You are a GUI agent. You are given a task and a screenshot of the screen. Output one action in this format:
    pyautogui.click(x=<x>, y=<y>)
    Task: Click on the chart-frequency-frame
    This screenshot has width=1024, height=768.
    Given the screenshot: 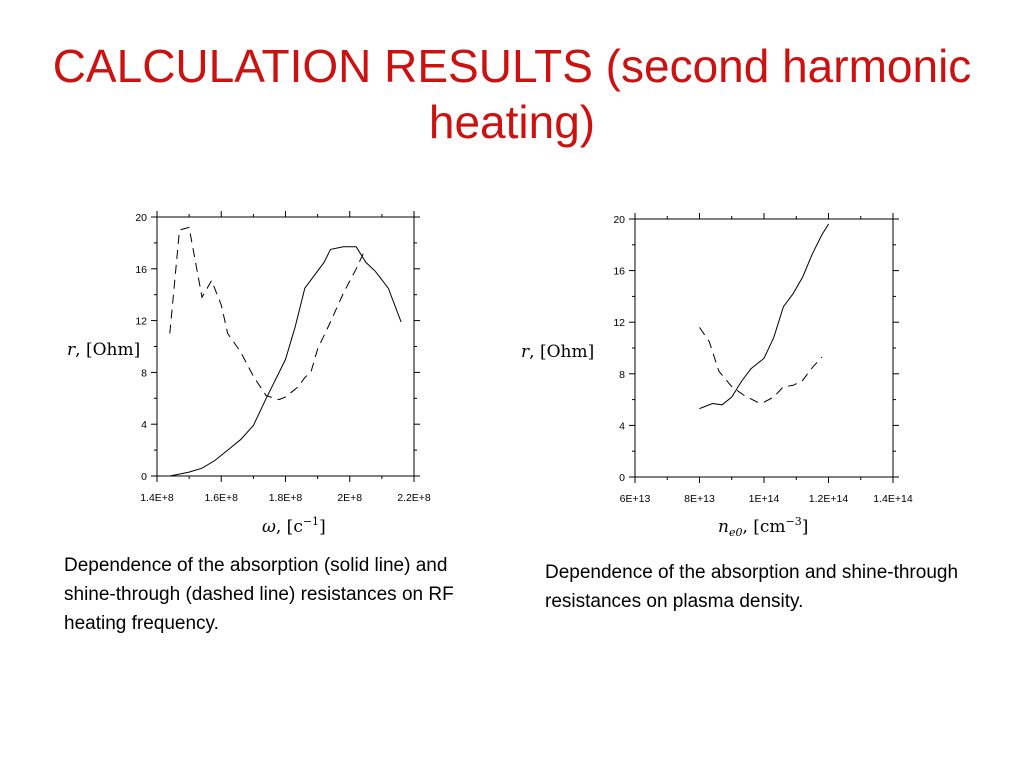 What is the action you would take?
    pyautogui.click(x=285, y=346)
    